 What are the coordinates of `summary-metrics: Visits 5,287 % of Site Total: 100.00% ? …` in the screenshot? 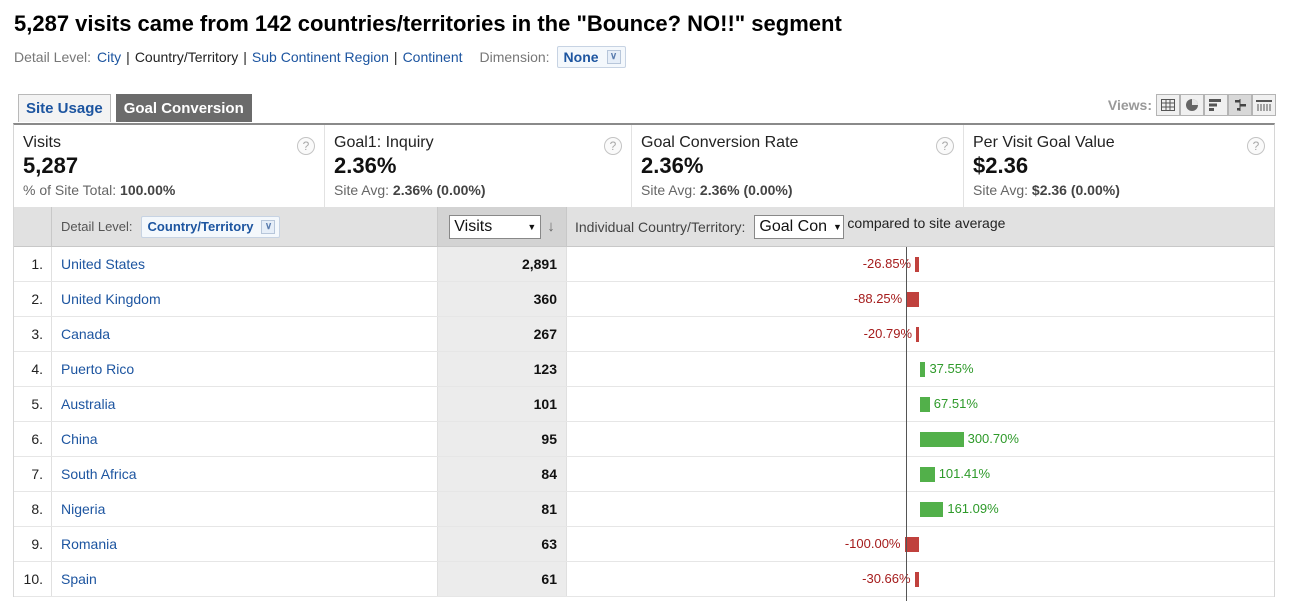 It's located at (644, 165).